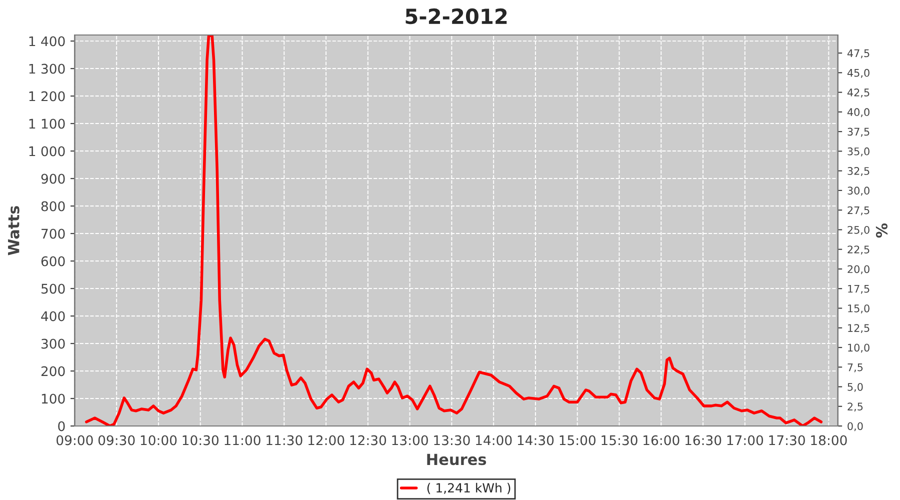 The image size is (900, 500). I want to click on x-tick-label: 10:30, so click(200, 440).